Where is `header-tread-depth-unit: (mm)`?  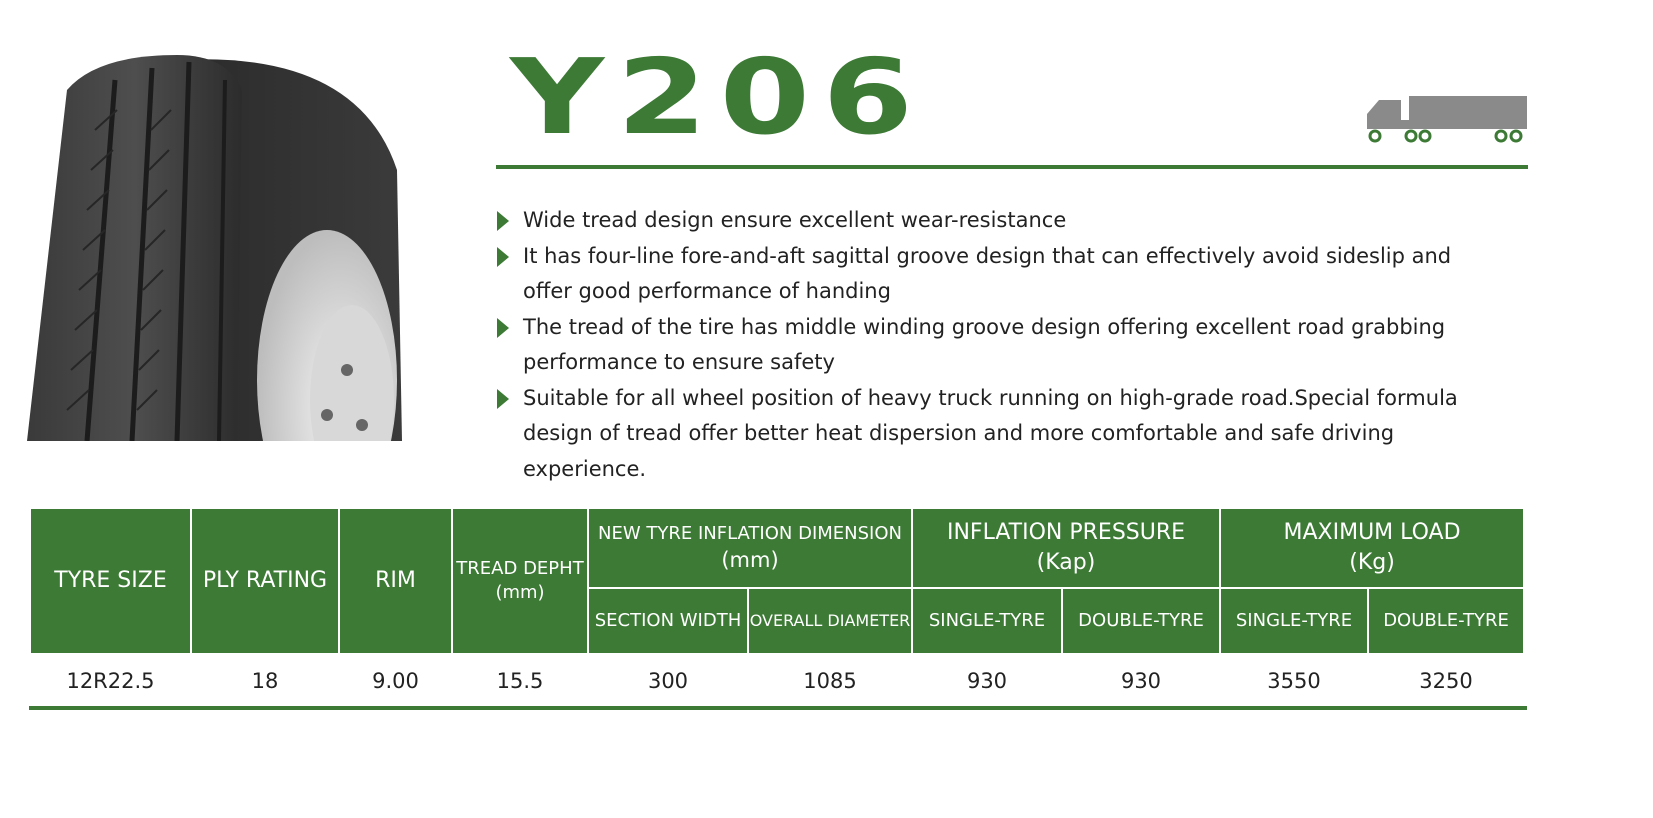
header-tread-depth-unit: (mm) is located at coordinates (520, 592).